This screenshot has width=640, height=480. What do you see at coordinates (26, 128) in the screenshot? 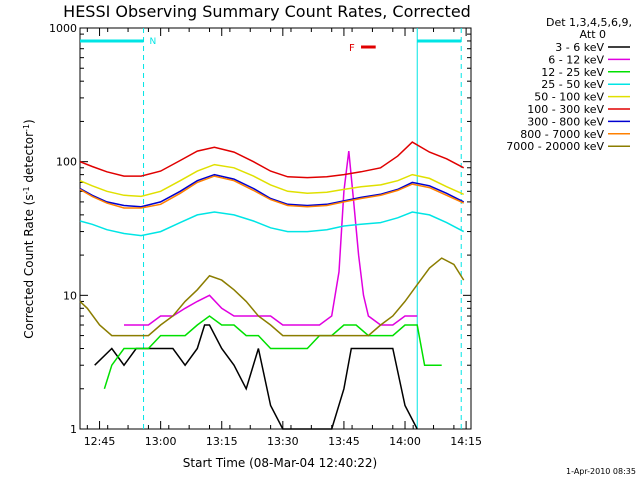
I see `y-axis-label-exp-2: -1` at bounding box center [26, 128].